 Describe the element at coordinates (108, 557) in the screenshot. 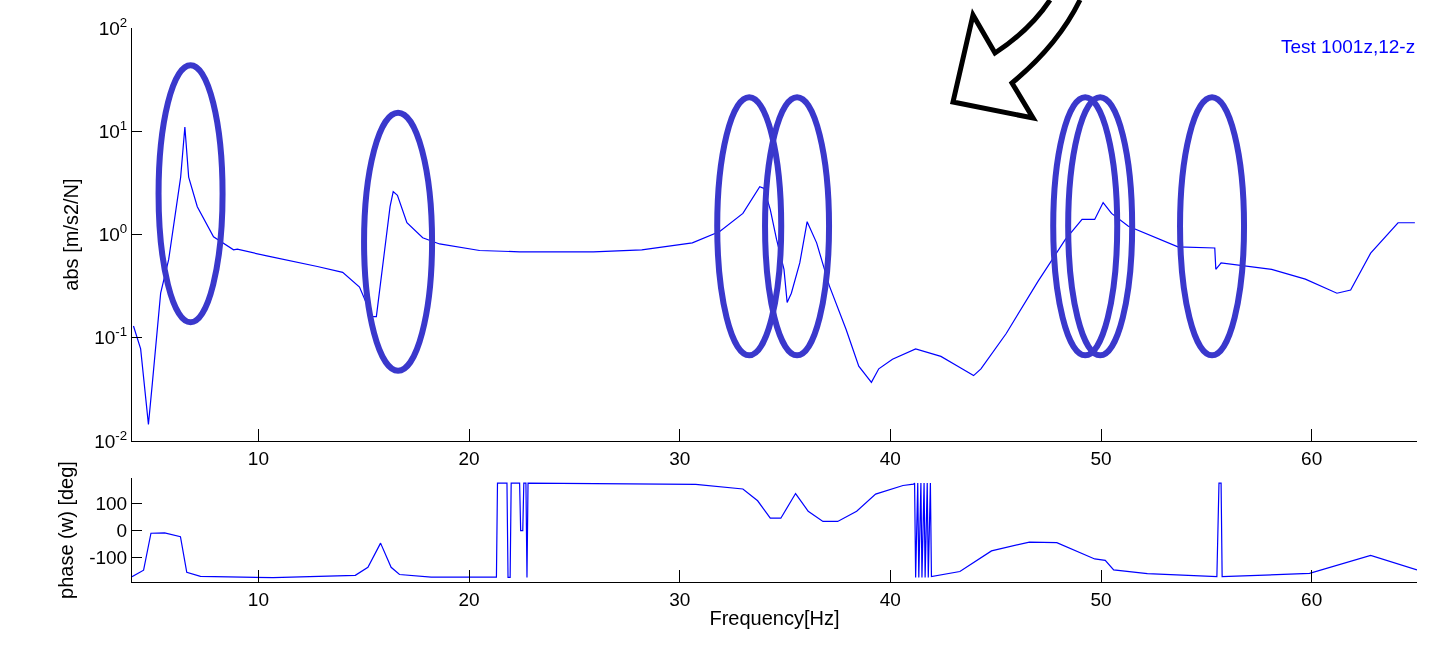

I see `y-tick-label: -100` at that location.